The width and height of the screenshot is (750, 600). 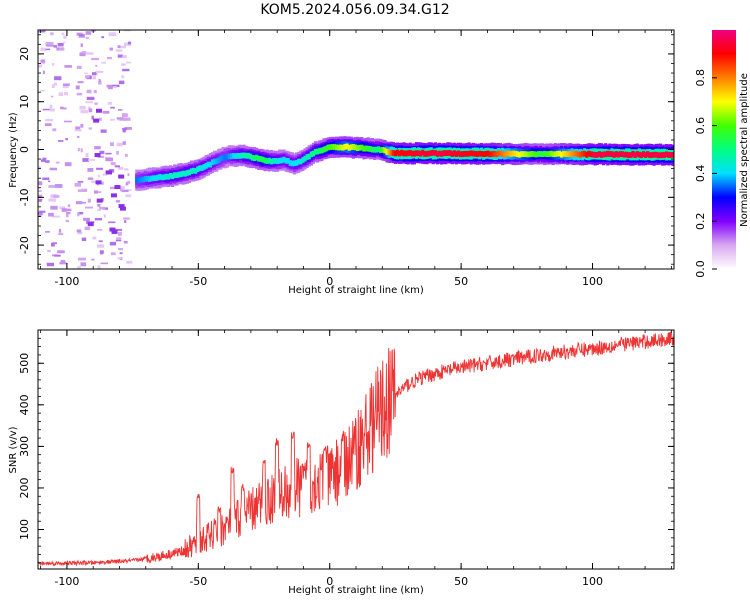 I want to click on snr-y-tick-label: 300, so click(x=24, y=446).